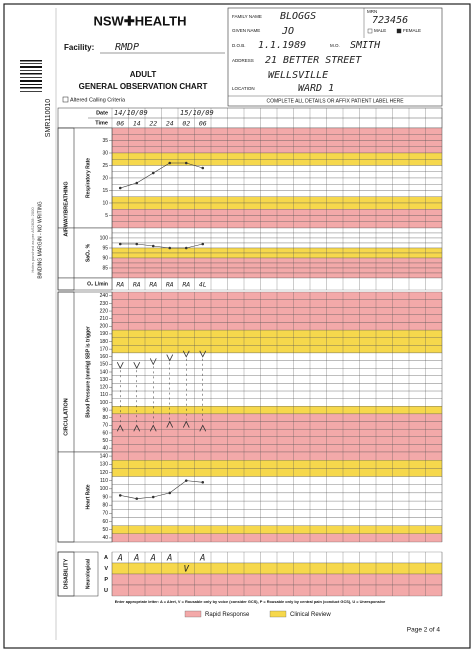 Image resolution: width=474 pixels, height=652 pixels. What do you see at coordinates (104, 319) in the screenshot?
I see `y-tick-label: 210` at bounding box center [104, 319].